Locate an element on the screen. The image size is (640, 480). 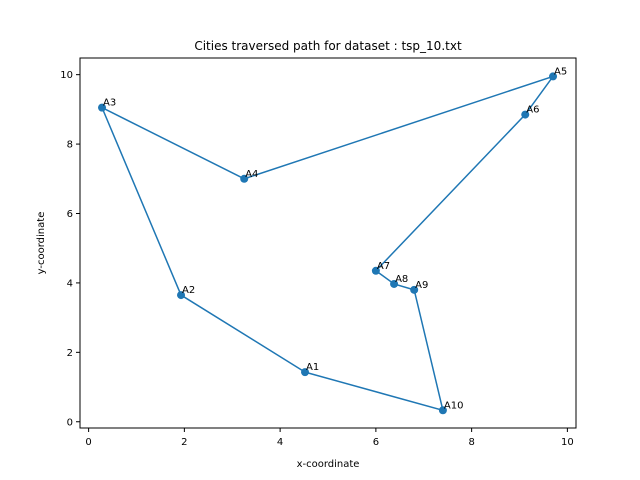
x-tick-label: 6 is located at coordinates (376, 442).